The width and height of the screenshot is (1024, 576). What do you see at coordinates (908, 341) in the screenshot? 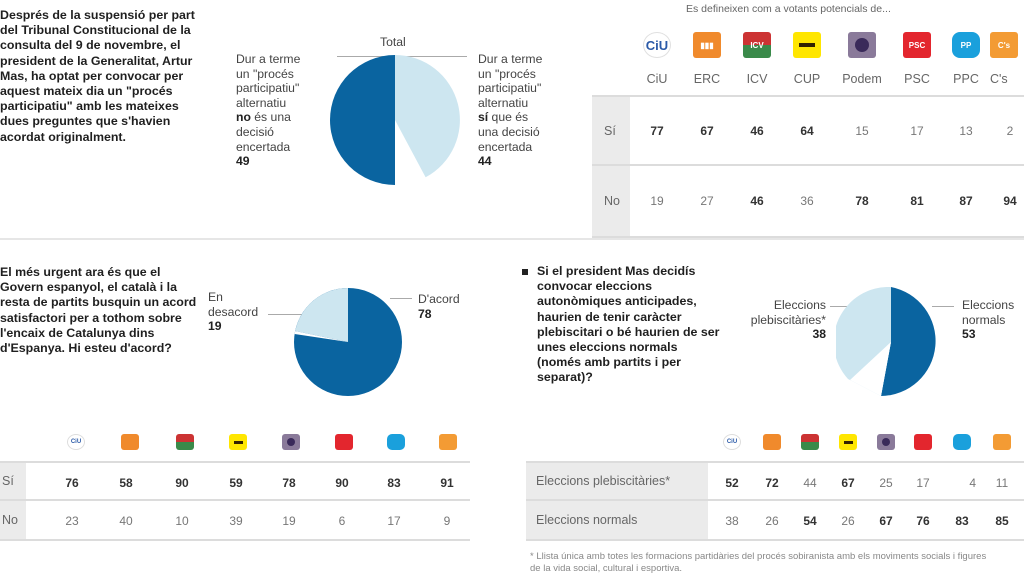
I see `pie3-slice-normal` at bounding box center [908, 341].